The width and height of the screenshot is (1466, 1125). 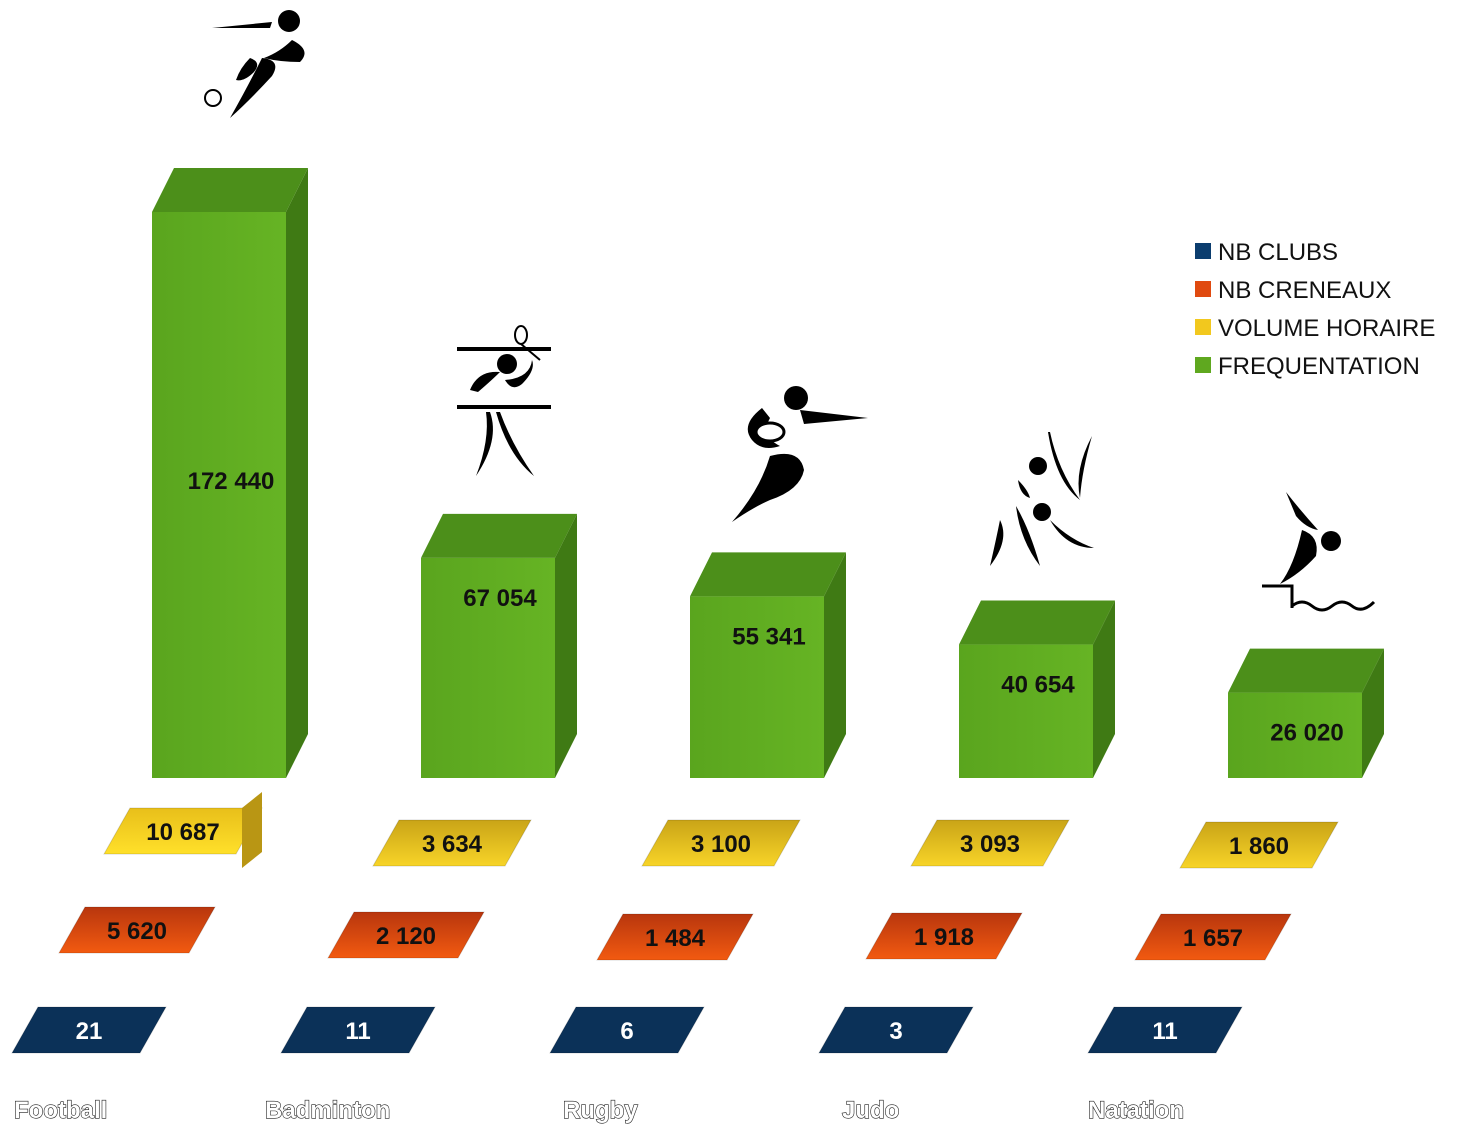 I want to click on nb-clubs-bar-football: 21, so click(x=89, y=1030).